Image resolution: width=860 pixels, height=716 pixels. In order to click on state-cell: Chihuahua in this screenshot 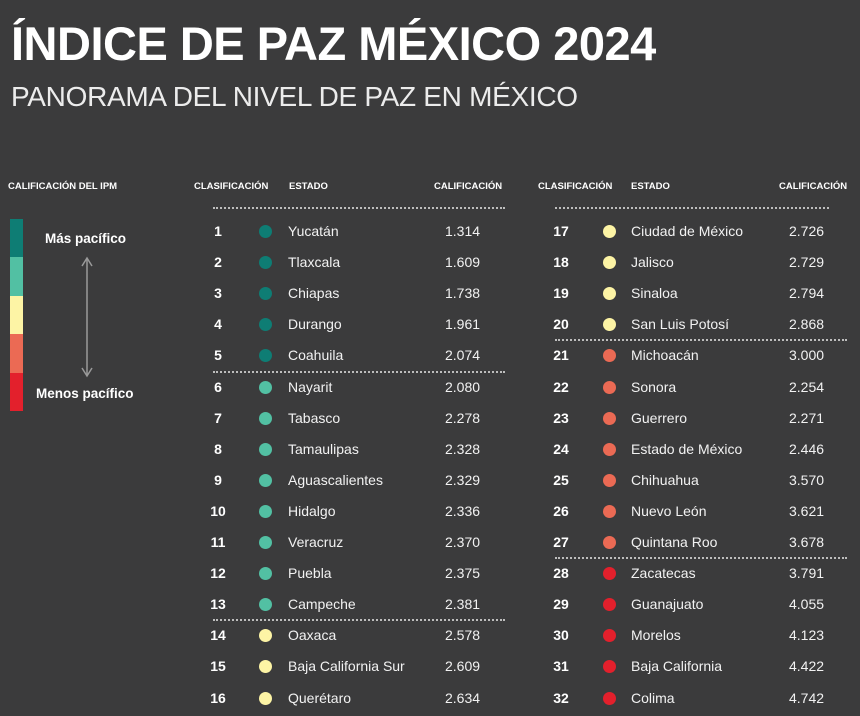, I will do `click(665, 479)`.